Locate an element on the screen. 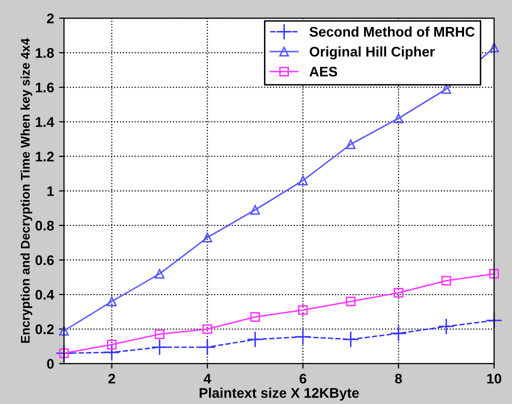 The width and height of the screenshot is (512, 404). y-tick-label: 0.2 is located at coordinates (45, 329).